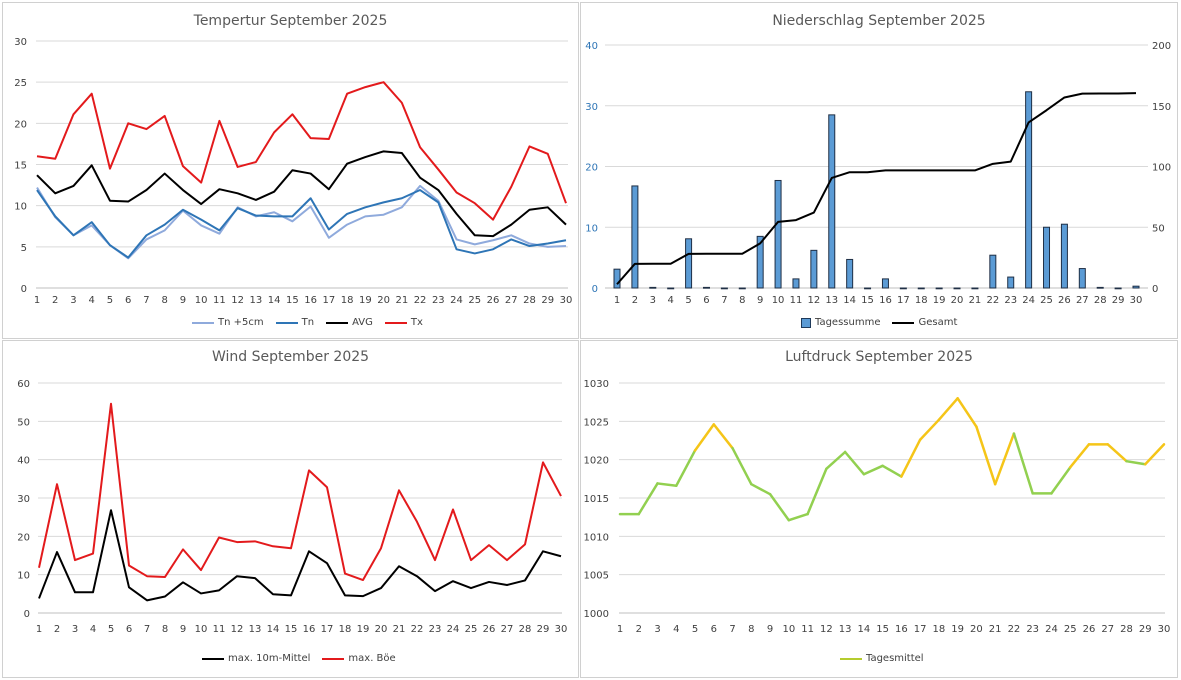 This screenshot has width=1181, height=680. I want to click on y2-tick-label: 0, so click(1155, 289).